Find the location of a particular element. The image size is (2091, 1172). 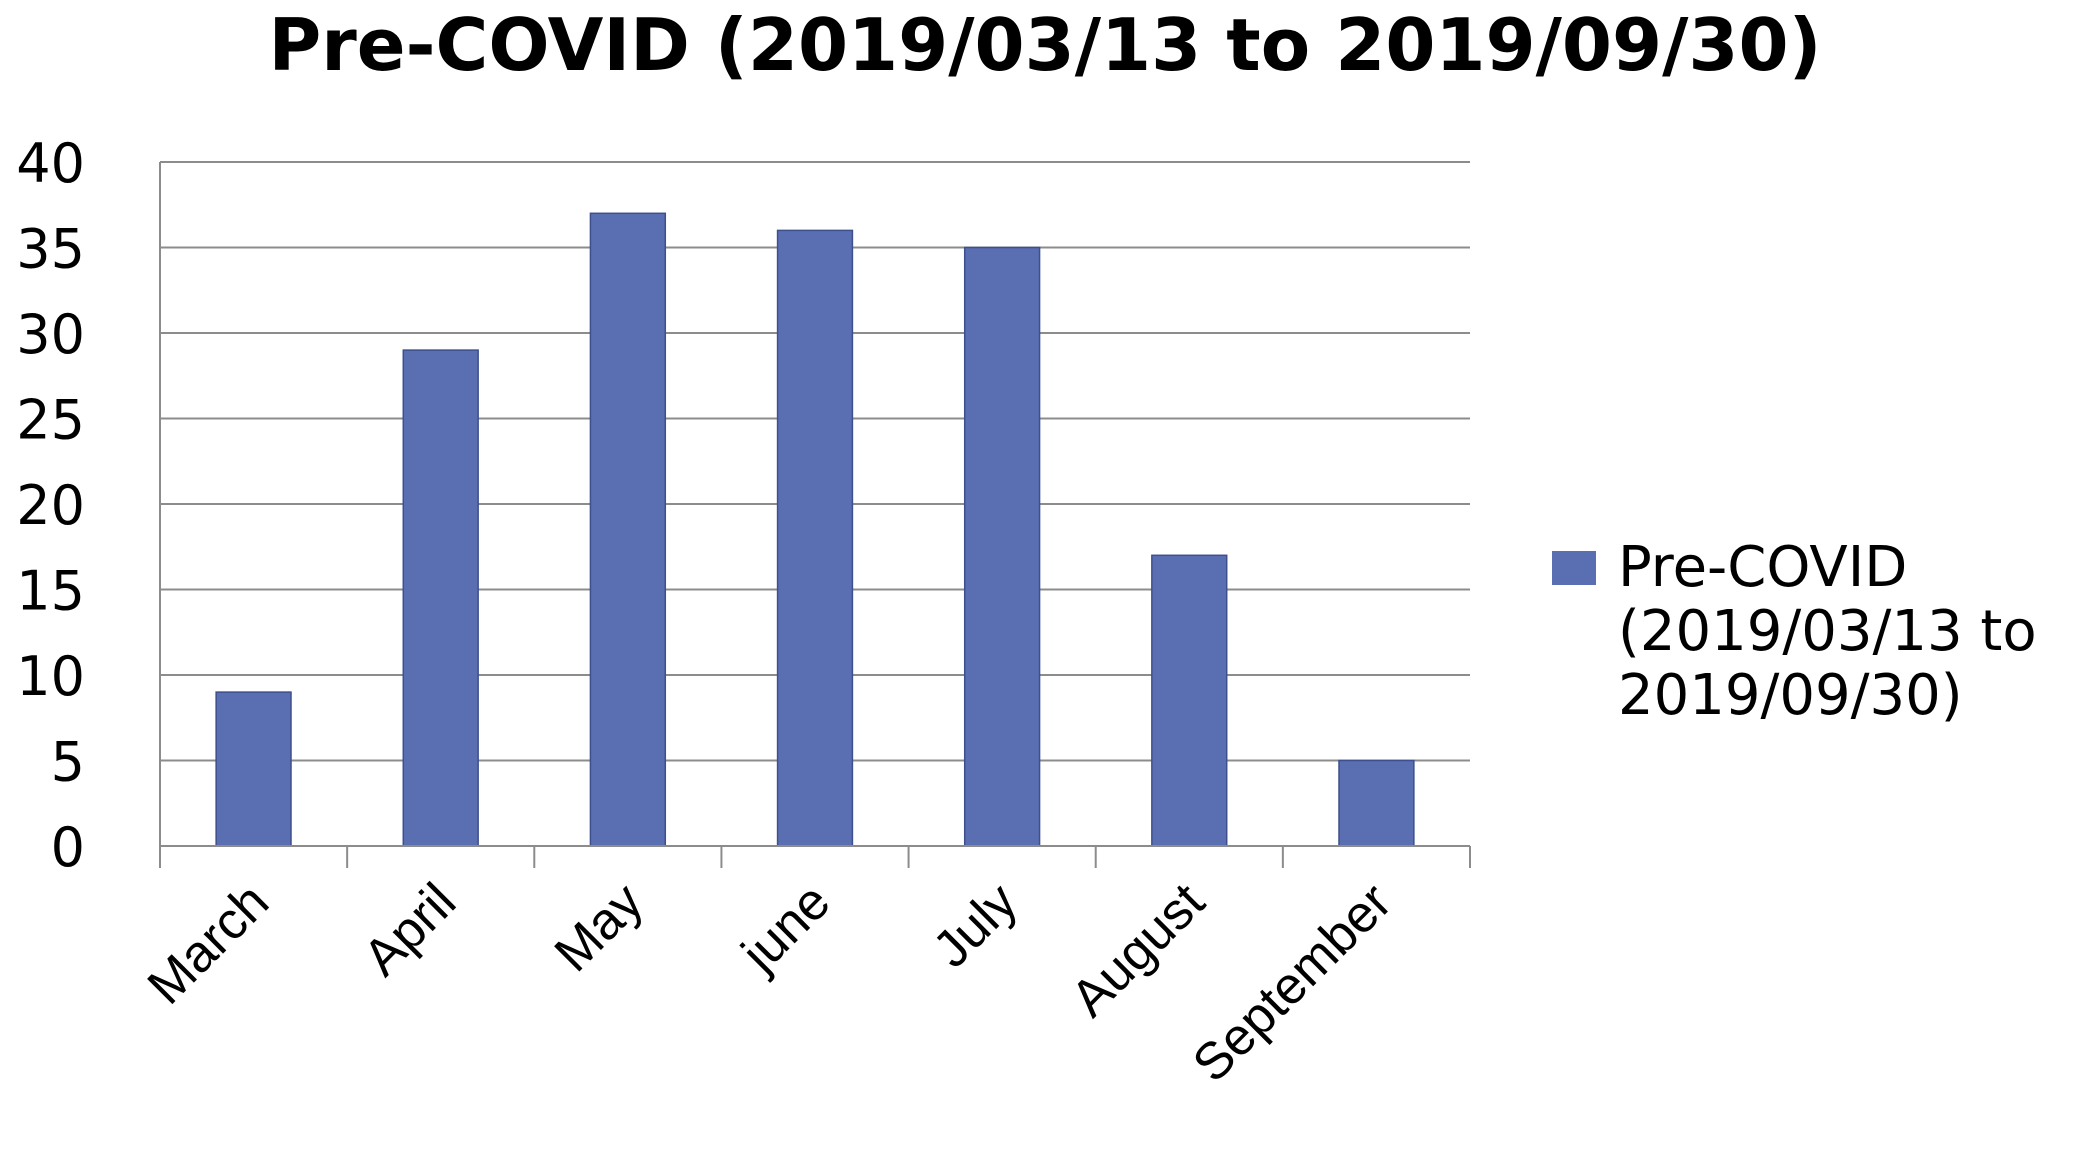

bar-september is located at coordinates (1376, 803).